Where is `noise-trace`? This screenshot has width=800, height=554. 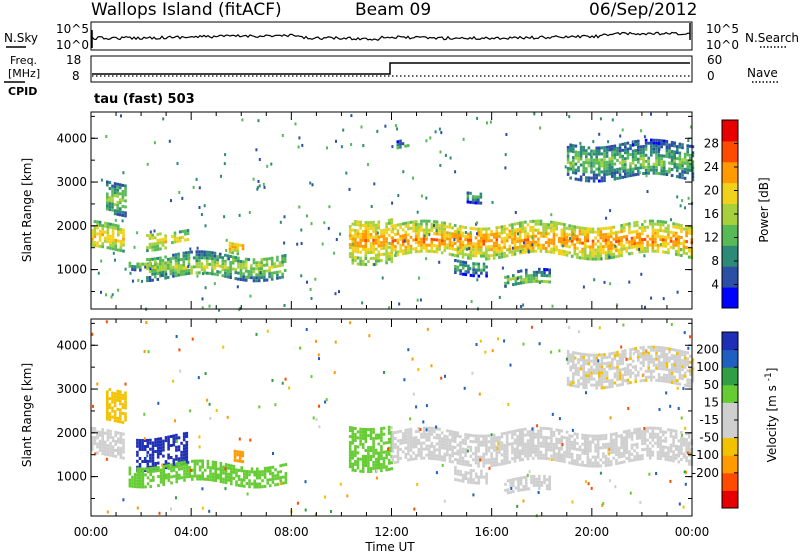
noise-trace is located at coordinates (391, 36).